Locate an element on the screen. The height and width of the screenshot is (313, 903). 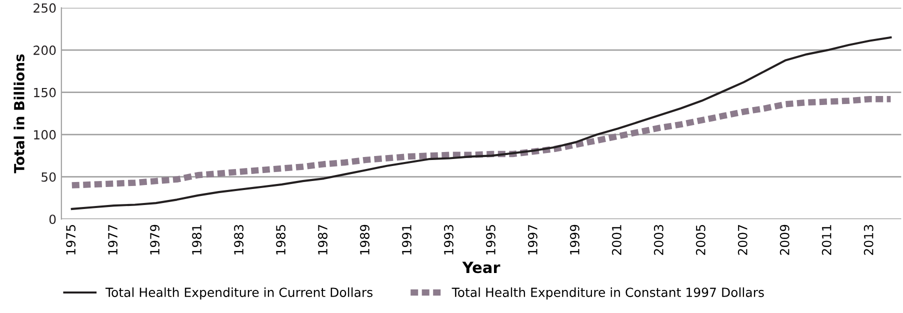
x-tick-label: 1977 is located at coordinates (113, 239).